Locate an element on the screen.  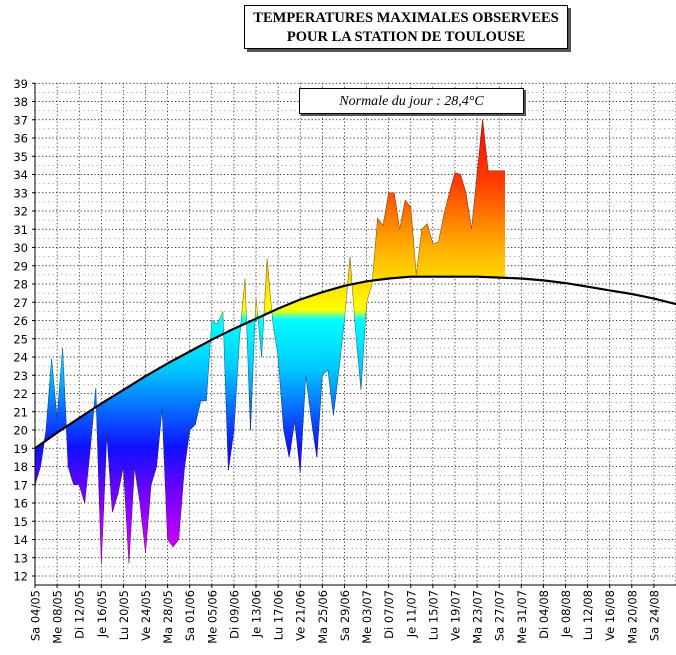
x-tick-label: Me 31/07 is located at coordinates (522, 617).